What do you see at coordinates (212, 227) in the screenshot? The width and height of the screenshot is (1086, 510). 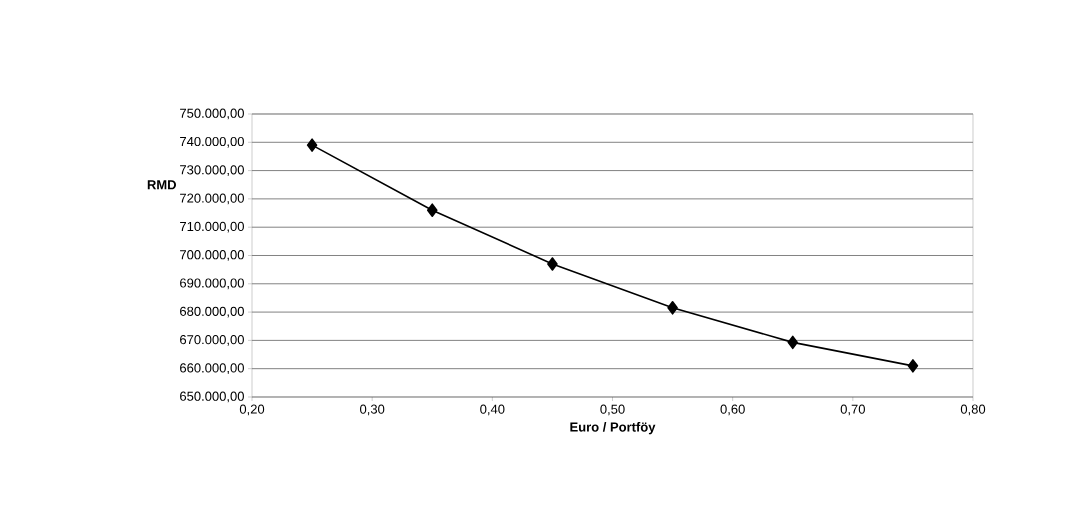 I see `y-tick-label: 710.000,00` at bounding box center [212, 227].